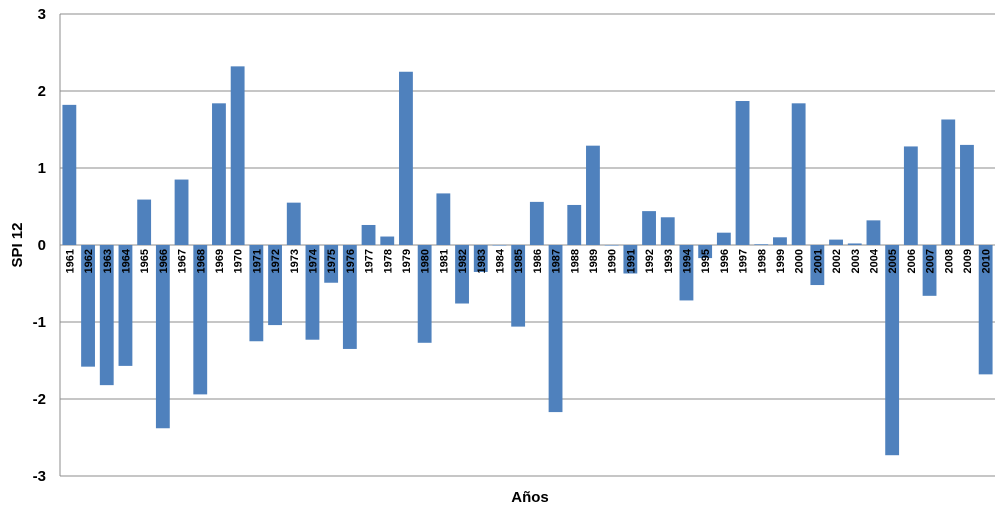  Describe the element at coordinates (669, 261) in the screenshot. I see `x-tick-label: 1993` at that location.